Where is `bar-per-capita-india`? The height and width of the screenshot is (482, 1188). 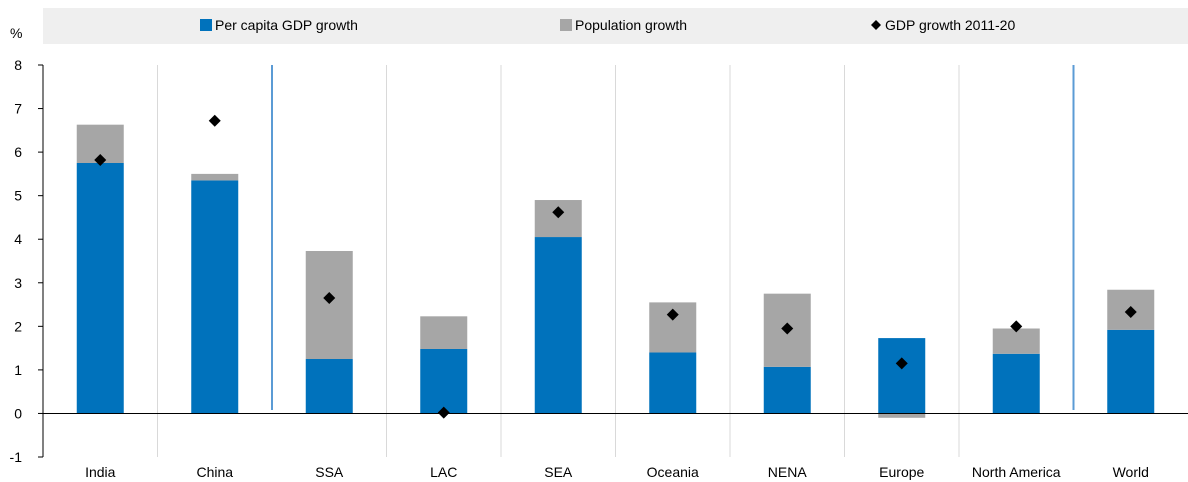 bar-per-capita-india is located at coordinates (100, 288).